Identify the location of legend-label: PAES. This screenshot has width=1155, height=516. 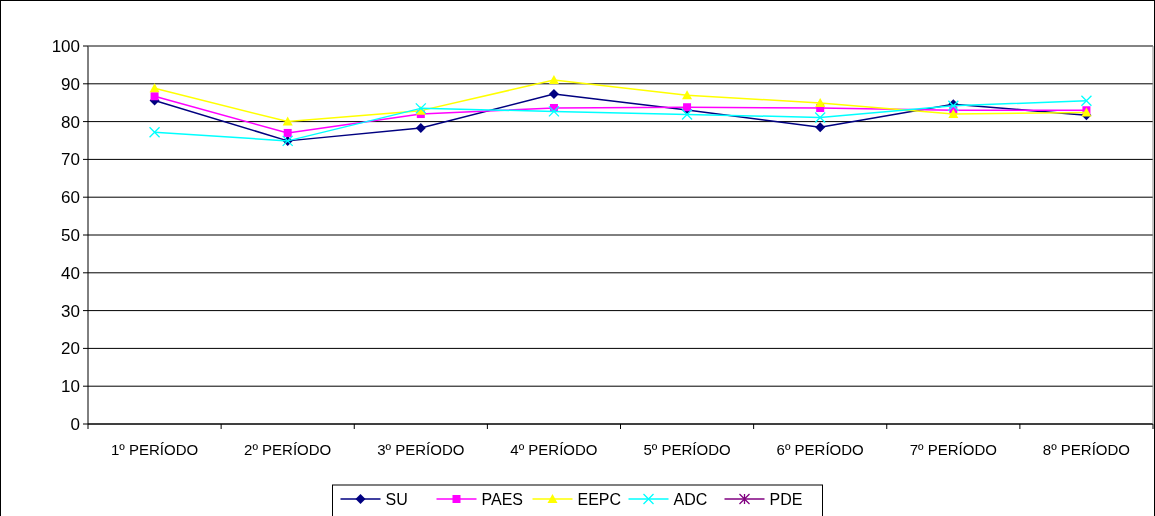
(502, 499).